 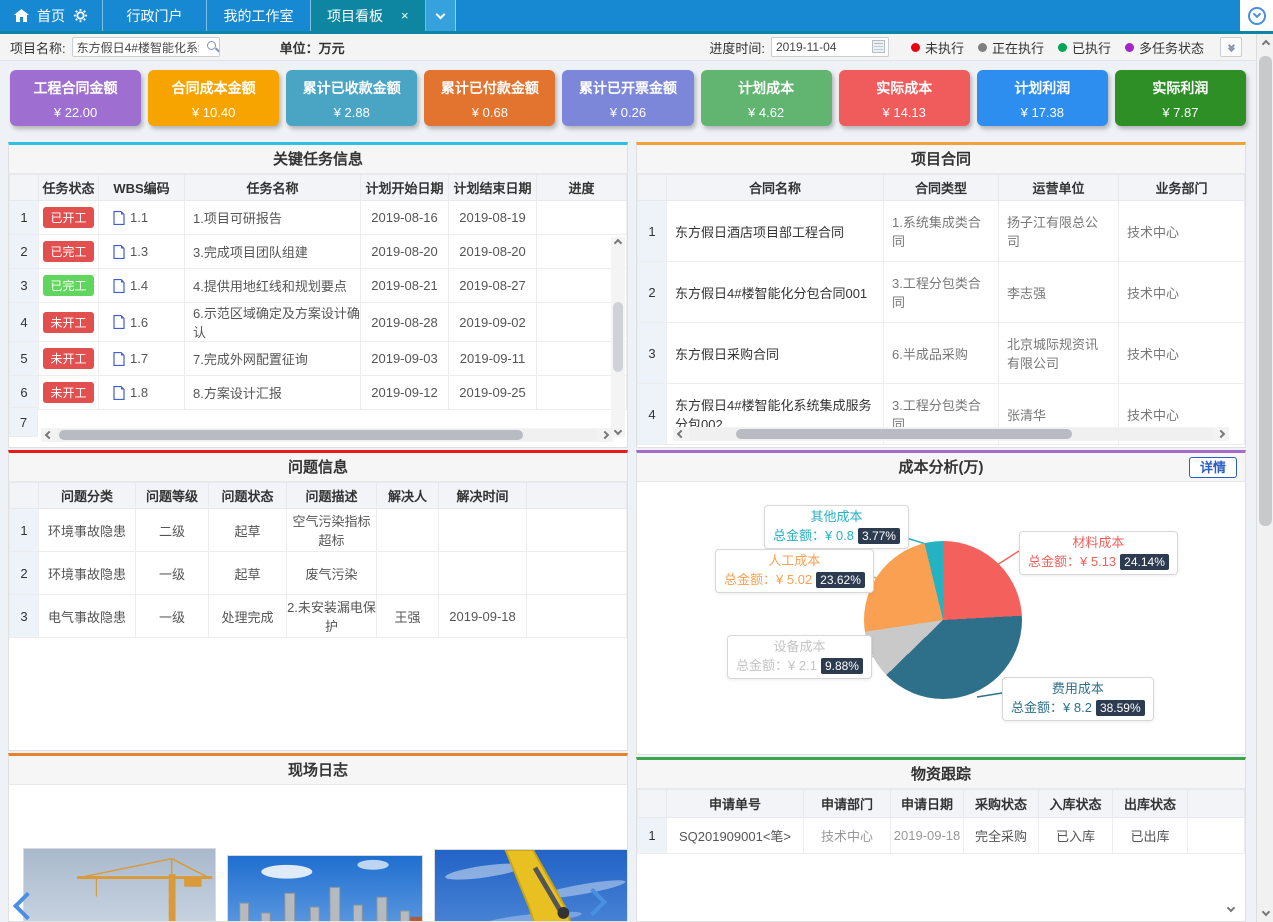 I want to click on tab-label: 我的工作室, so click(x=258, y=15).